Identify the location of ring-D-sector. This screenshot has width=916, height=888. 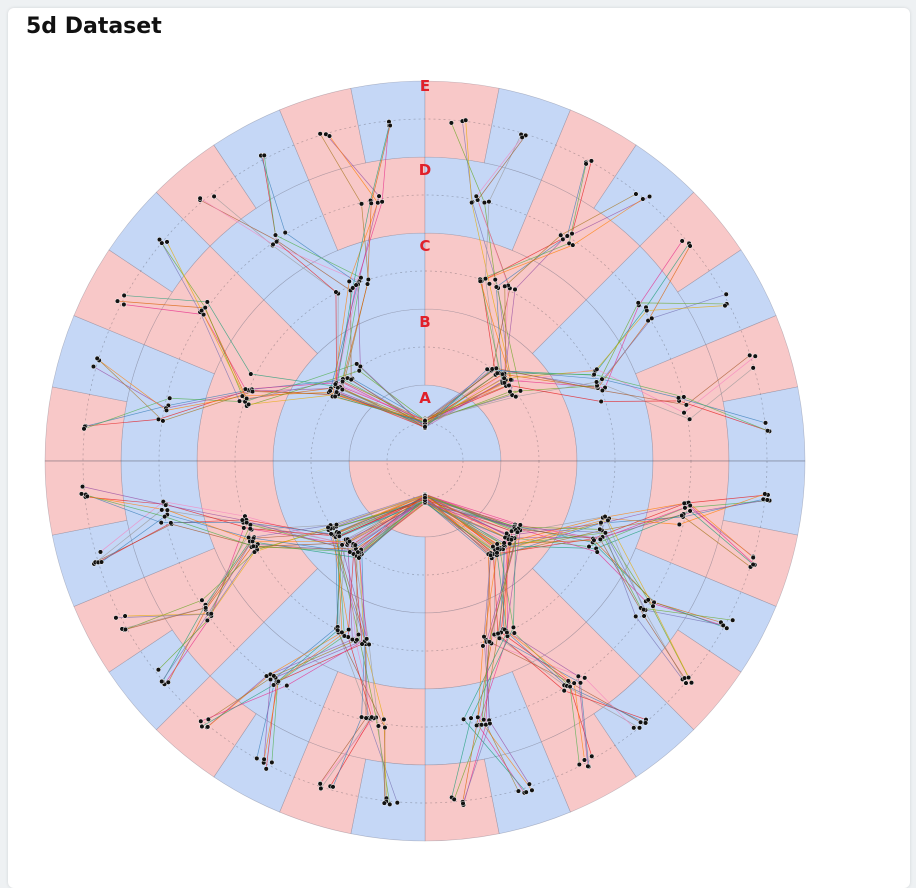
(274, 240).